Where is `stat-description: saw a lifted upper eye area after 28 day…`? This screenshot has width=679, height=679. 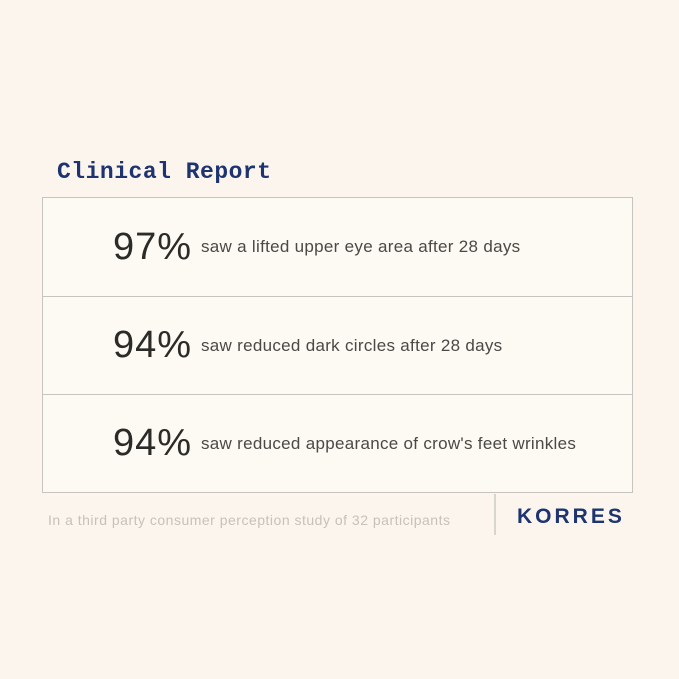
stat-description: saw a lifted upper eye area after 28 day… is located at coordinates (361, 246).